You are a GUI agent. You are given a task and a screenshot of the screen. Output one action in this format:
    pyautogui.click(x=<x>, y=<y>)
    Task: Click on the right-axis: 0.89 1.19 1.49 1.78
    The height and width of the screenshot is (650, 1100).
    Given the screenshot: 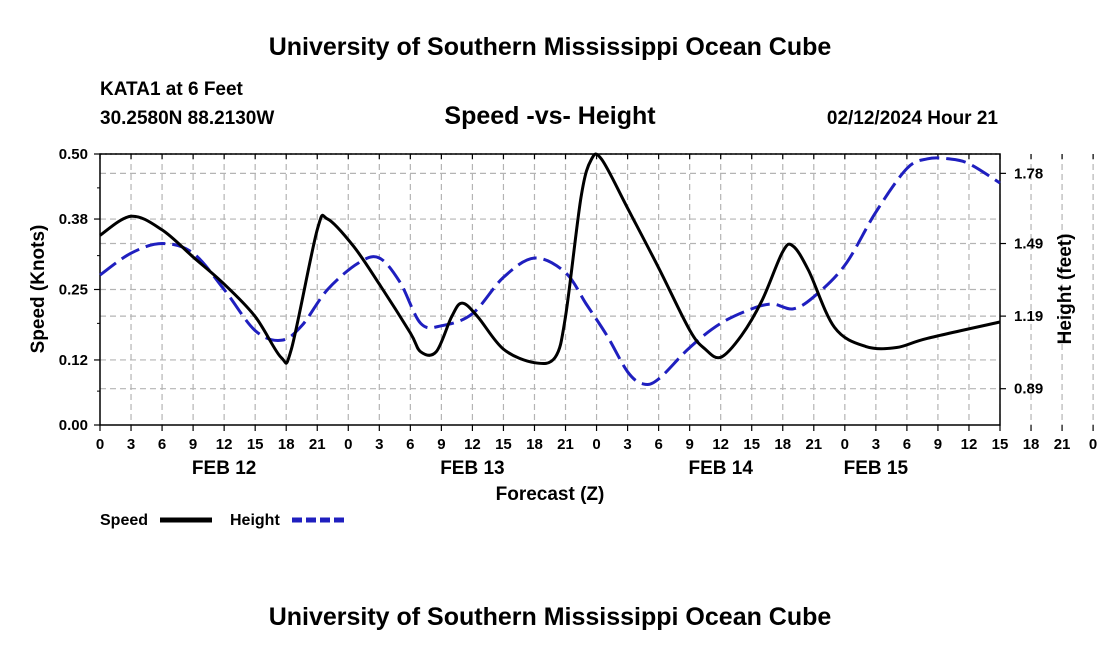 What is the action you would take?
    pyautogui.click(x=1021, y=281)
    